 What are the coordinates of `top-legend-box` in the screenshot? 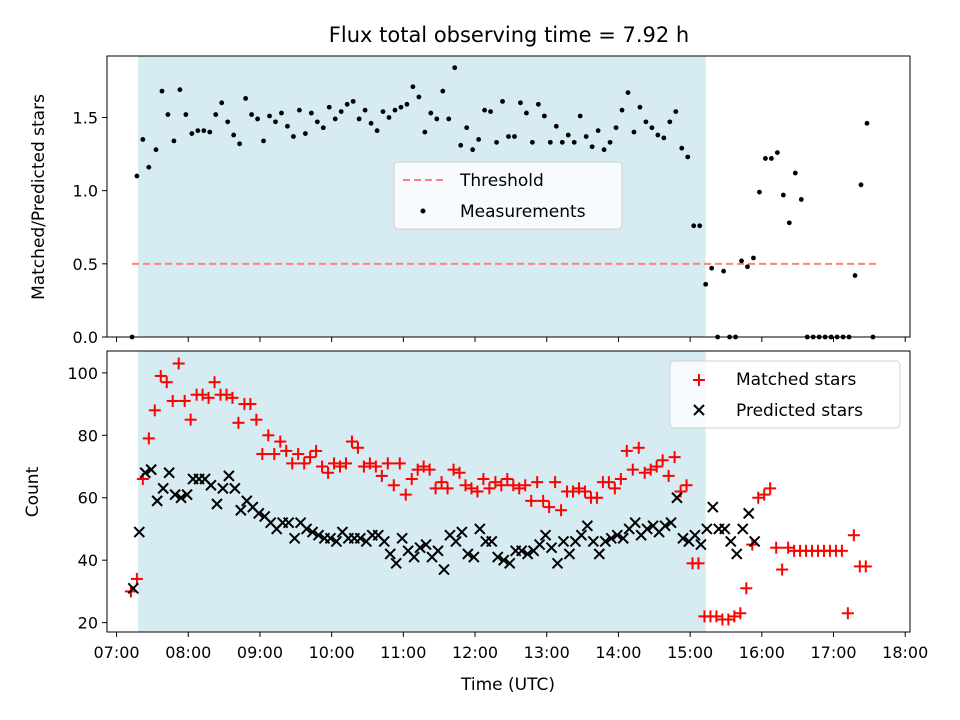 It's located at (508, 195).